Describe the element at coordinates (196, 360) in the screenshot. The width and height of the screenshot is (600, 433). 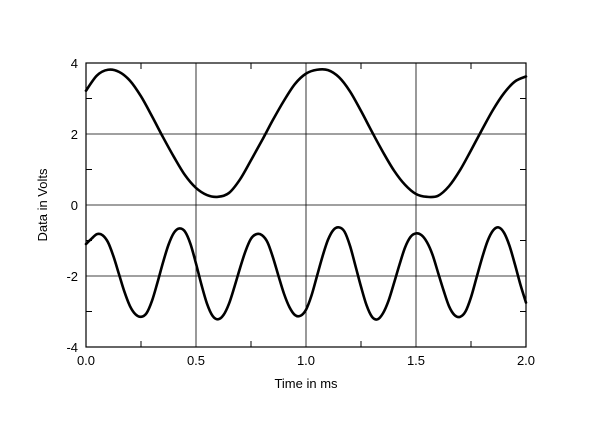
I see `x-tick-label: 0.5` at that location.